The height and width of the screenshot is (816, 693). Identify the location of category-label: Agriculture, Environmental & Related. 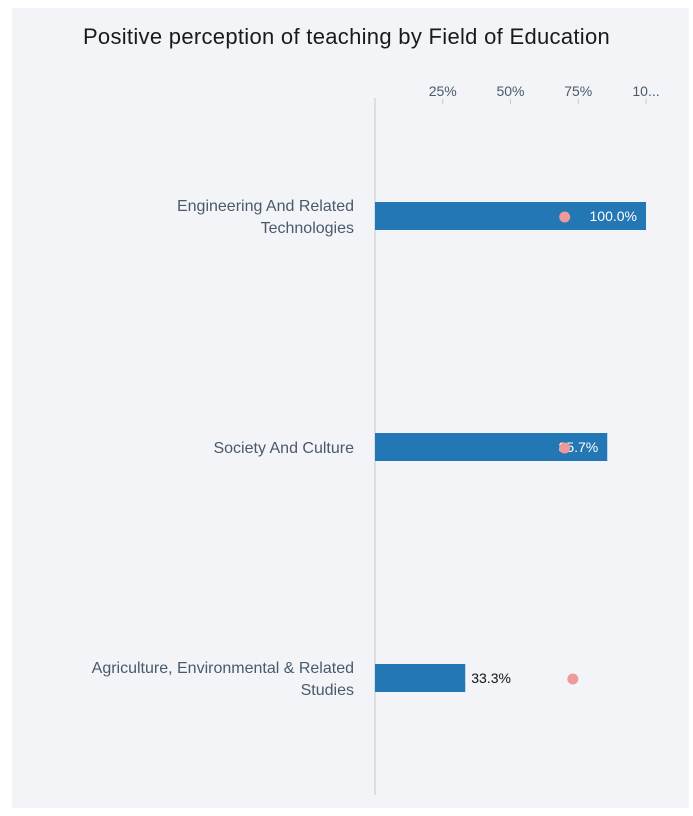
(223, 668).